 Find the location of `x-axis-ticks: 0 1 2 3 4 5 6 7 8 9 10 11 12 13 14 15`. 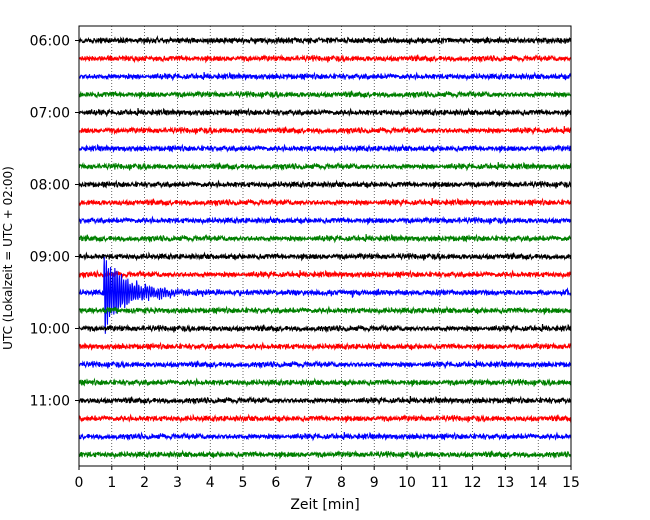

x-axis-ticks: 0 1 2 3 4 5 6 7 8 9 10 11 12 13 14 15 is located at coordinates (327, 478).